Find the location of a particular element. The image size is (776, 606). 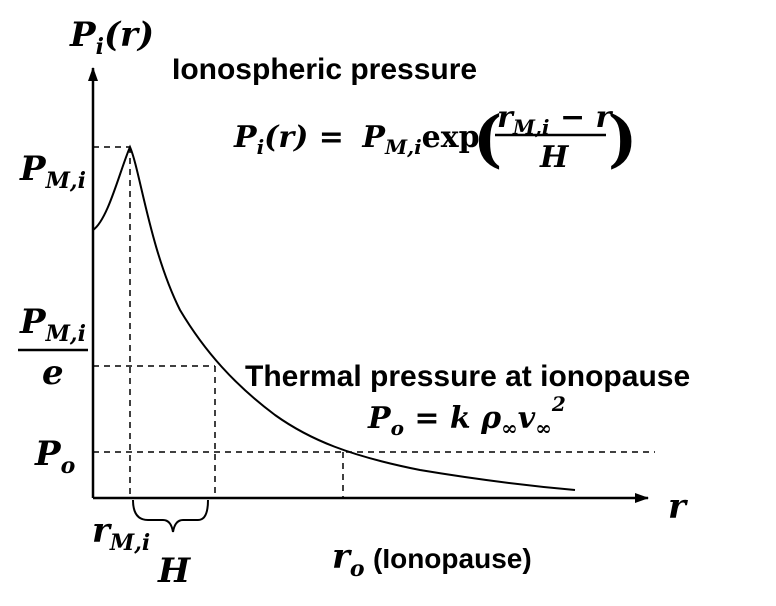

thermal-title: Thermal pressure at ionopause is located at coordinates (467, 376).